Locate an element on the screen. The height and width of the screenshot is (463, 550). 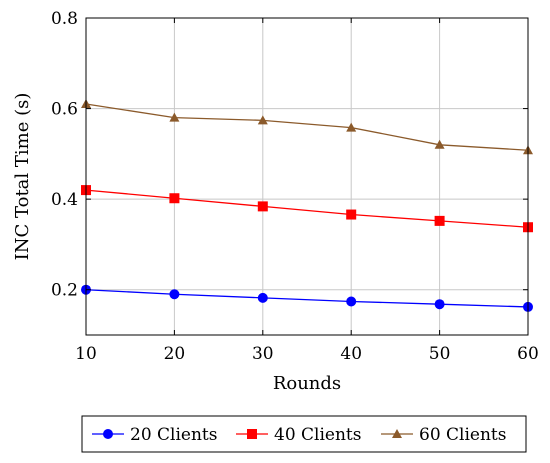
legend-label: 20 Clients is located at coordinates (173, 435).